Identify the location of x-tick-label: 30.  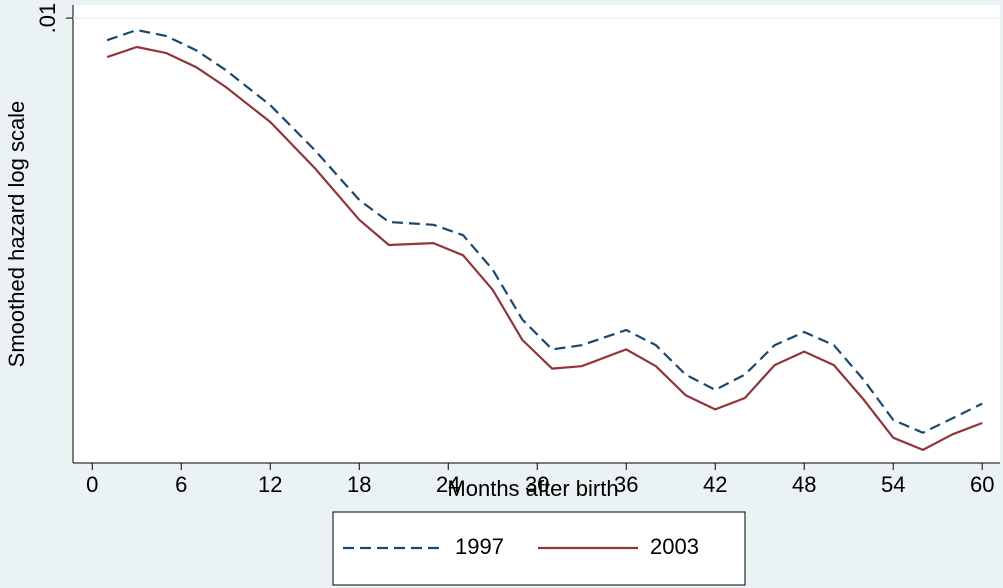
(537, 484).